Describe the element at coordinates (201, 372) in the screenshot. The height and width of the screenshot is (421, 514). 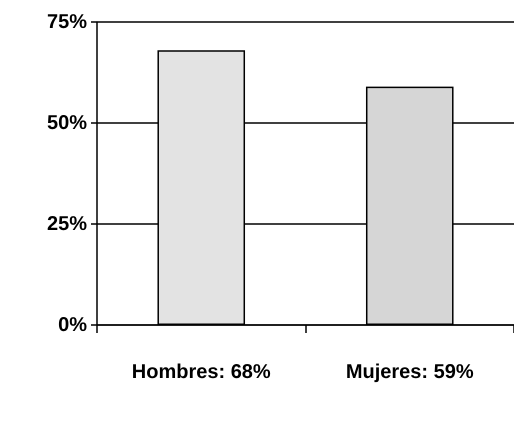
I see `x-tick-label: Hombres: 68%` at that location.